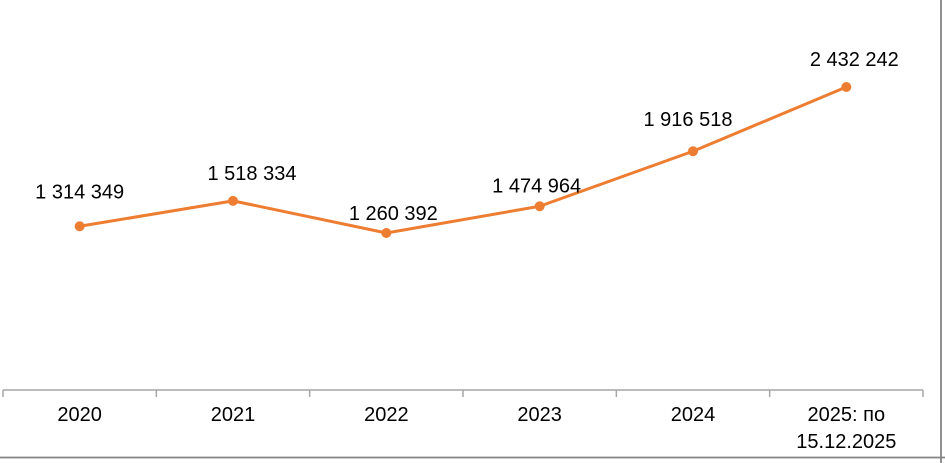 The width and height of the screenshot is (945, 463). What do you see at coordinates (79, 192) in the screenshot?
I see `data-label: 1 314 349` at bounding box center [79, 192].